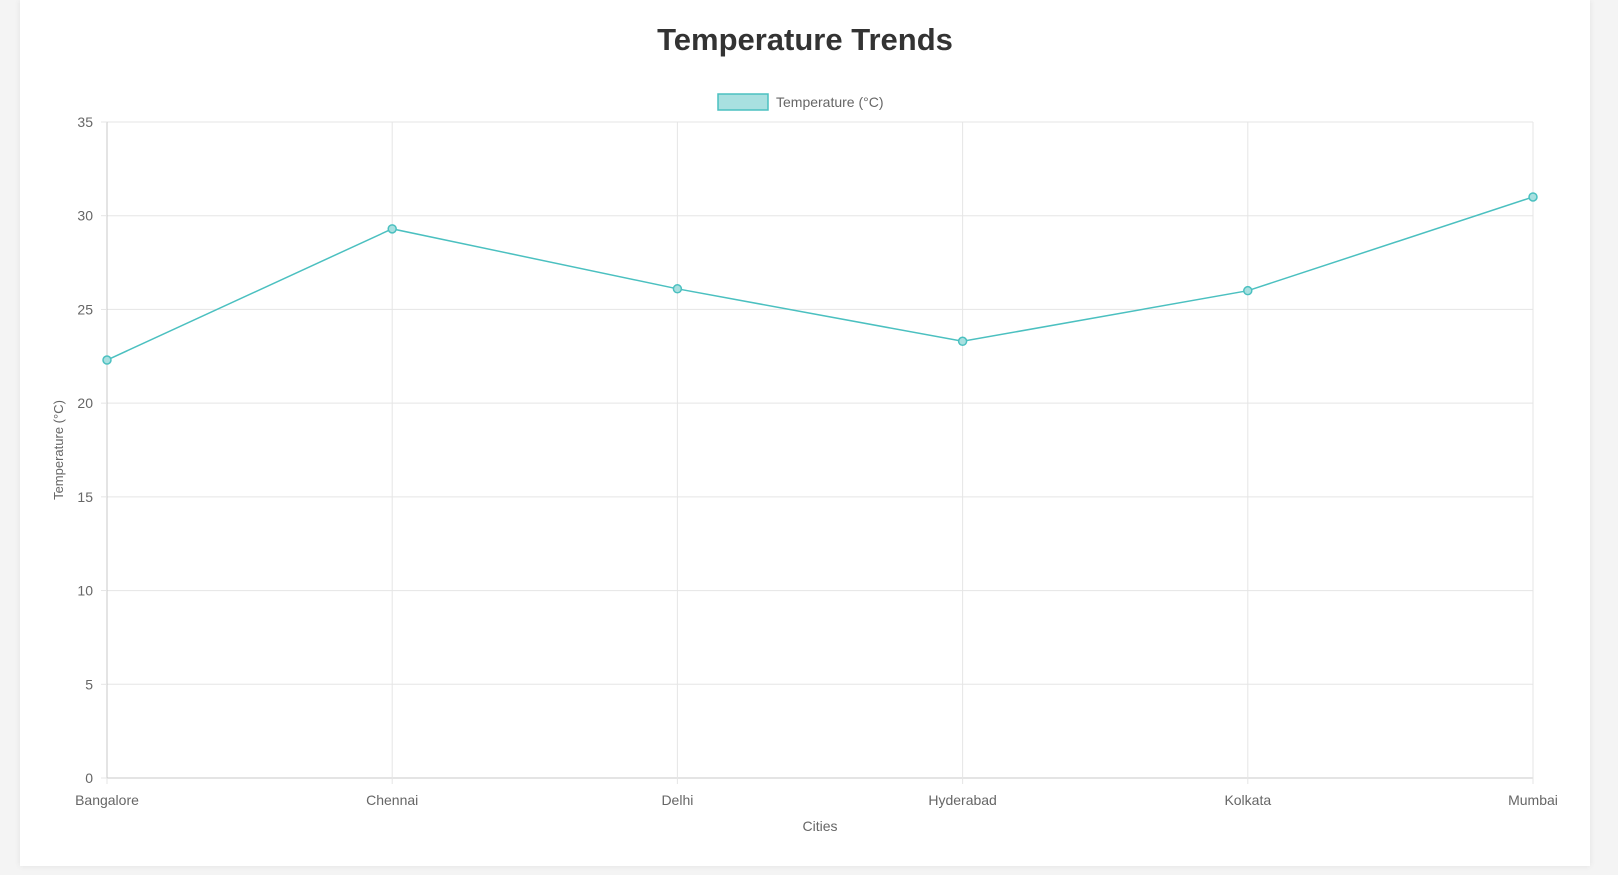  Describe the element at coordinates (85, 122) in the screenshot. I see `y-tick-label: 35` at that location.